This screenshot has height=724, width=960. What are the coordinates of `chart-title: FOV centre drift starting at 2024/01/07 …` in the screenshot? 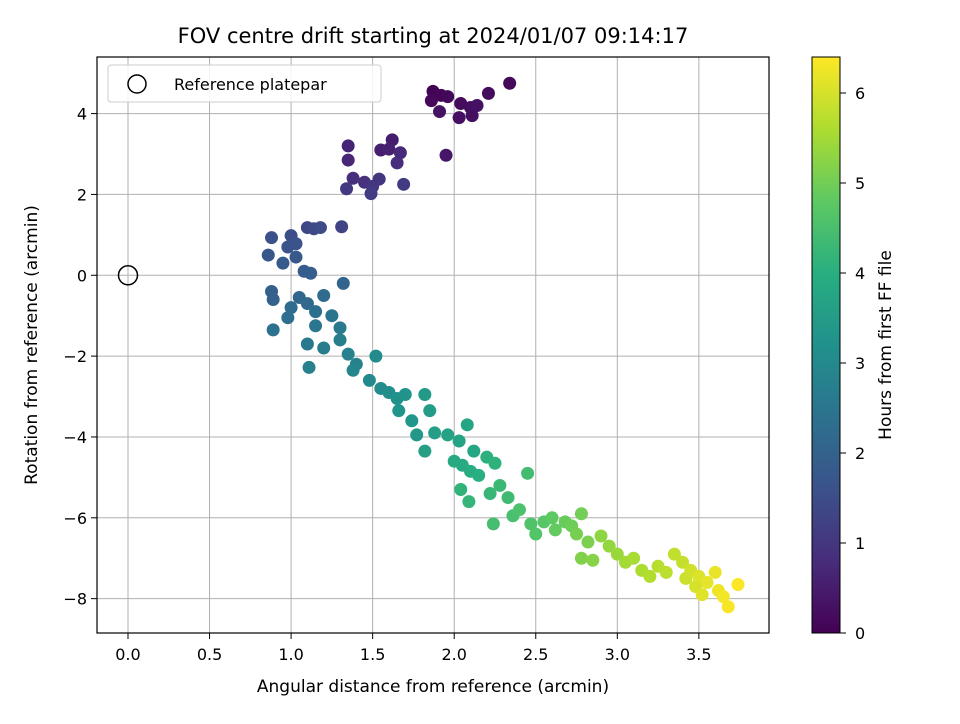 It's located at (433, 36).